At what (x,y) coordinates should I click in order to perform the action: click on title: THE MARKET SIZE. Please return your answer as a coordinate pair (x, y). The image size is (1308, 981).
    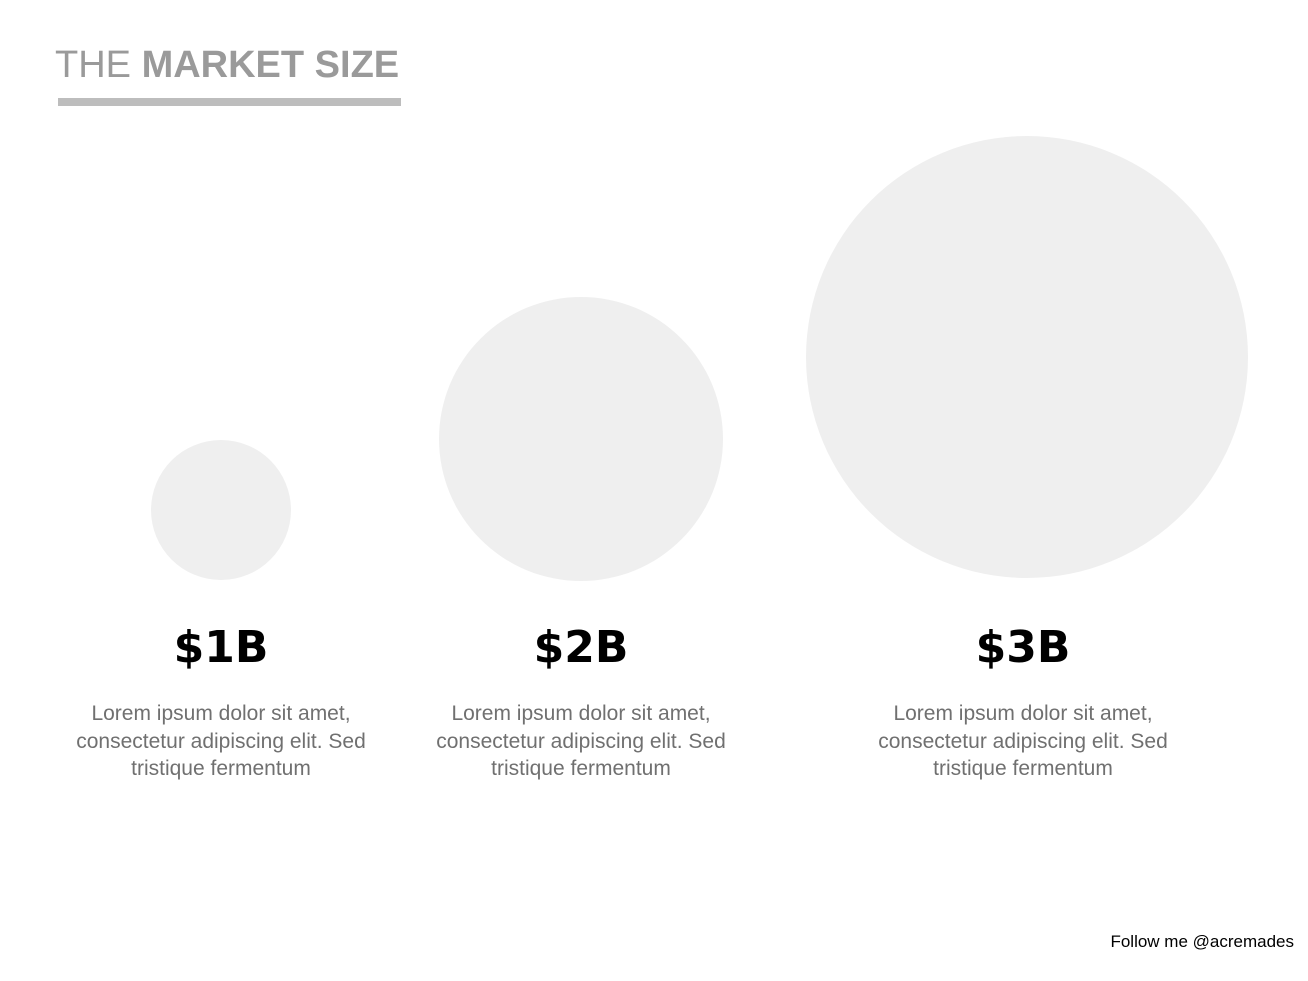
    Looking at the image, I should click on (227, 65).